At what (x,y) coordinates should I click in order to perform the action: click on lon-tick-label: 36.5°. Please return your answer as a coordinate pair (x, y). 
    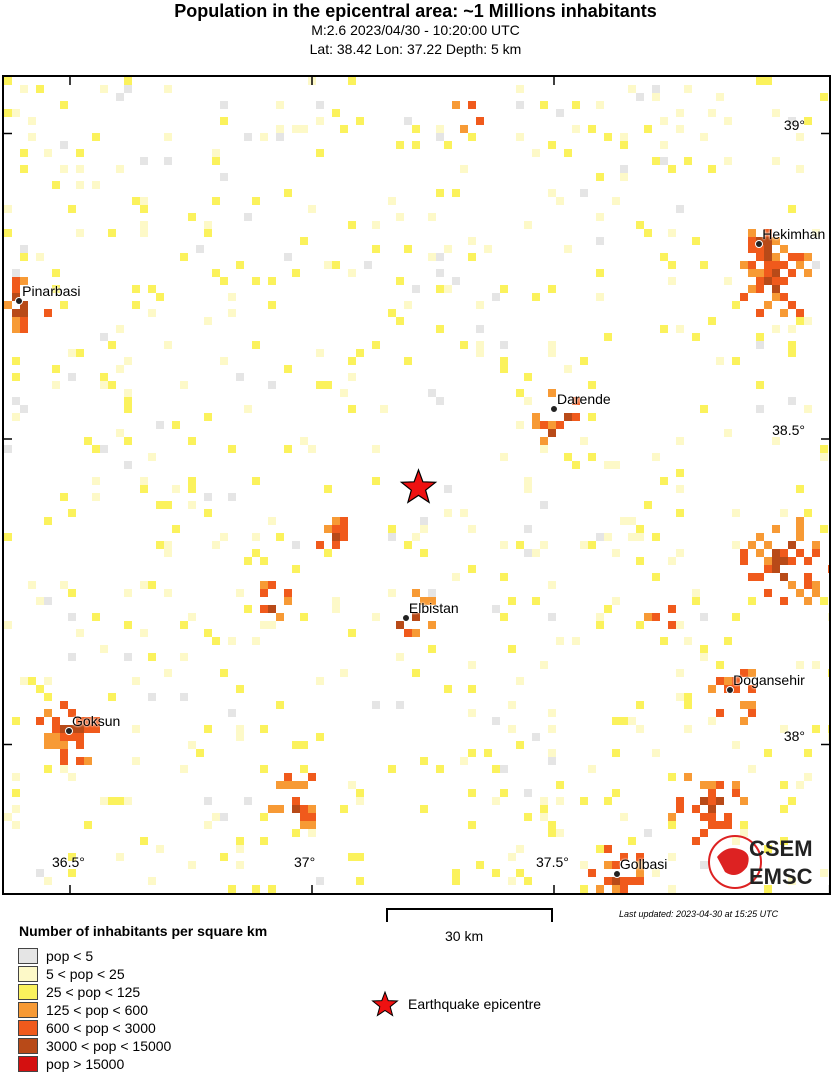
    Looking at the image, I should click on (68, 862).